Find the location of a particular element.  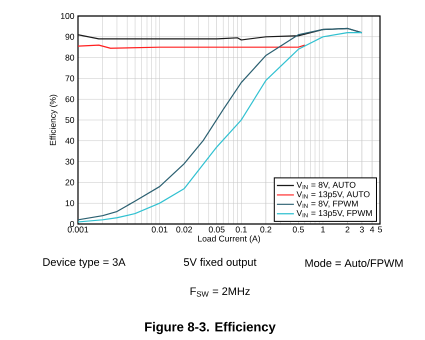

y-tick-label: 20 is located at coordinates (69, 182).